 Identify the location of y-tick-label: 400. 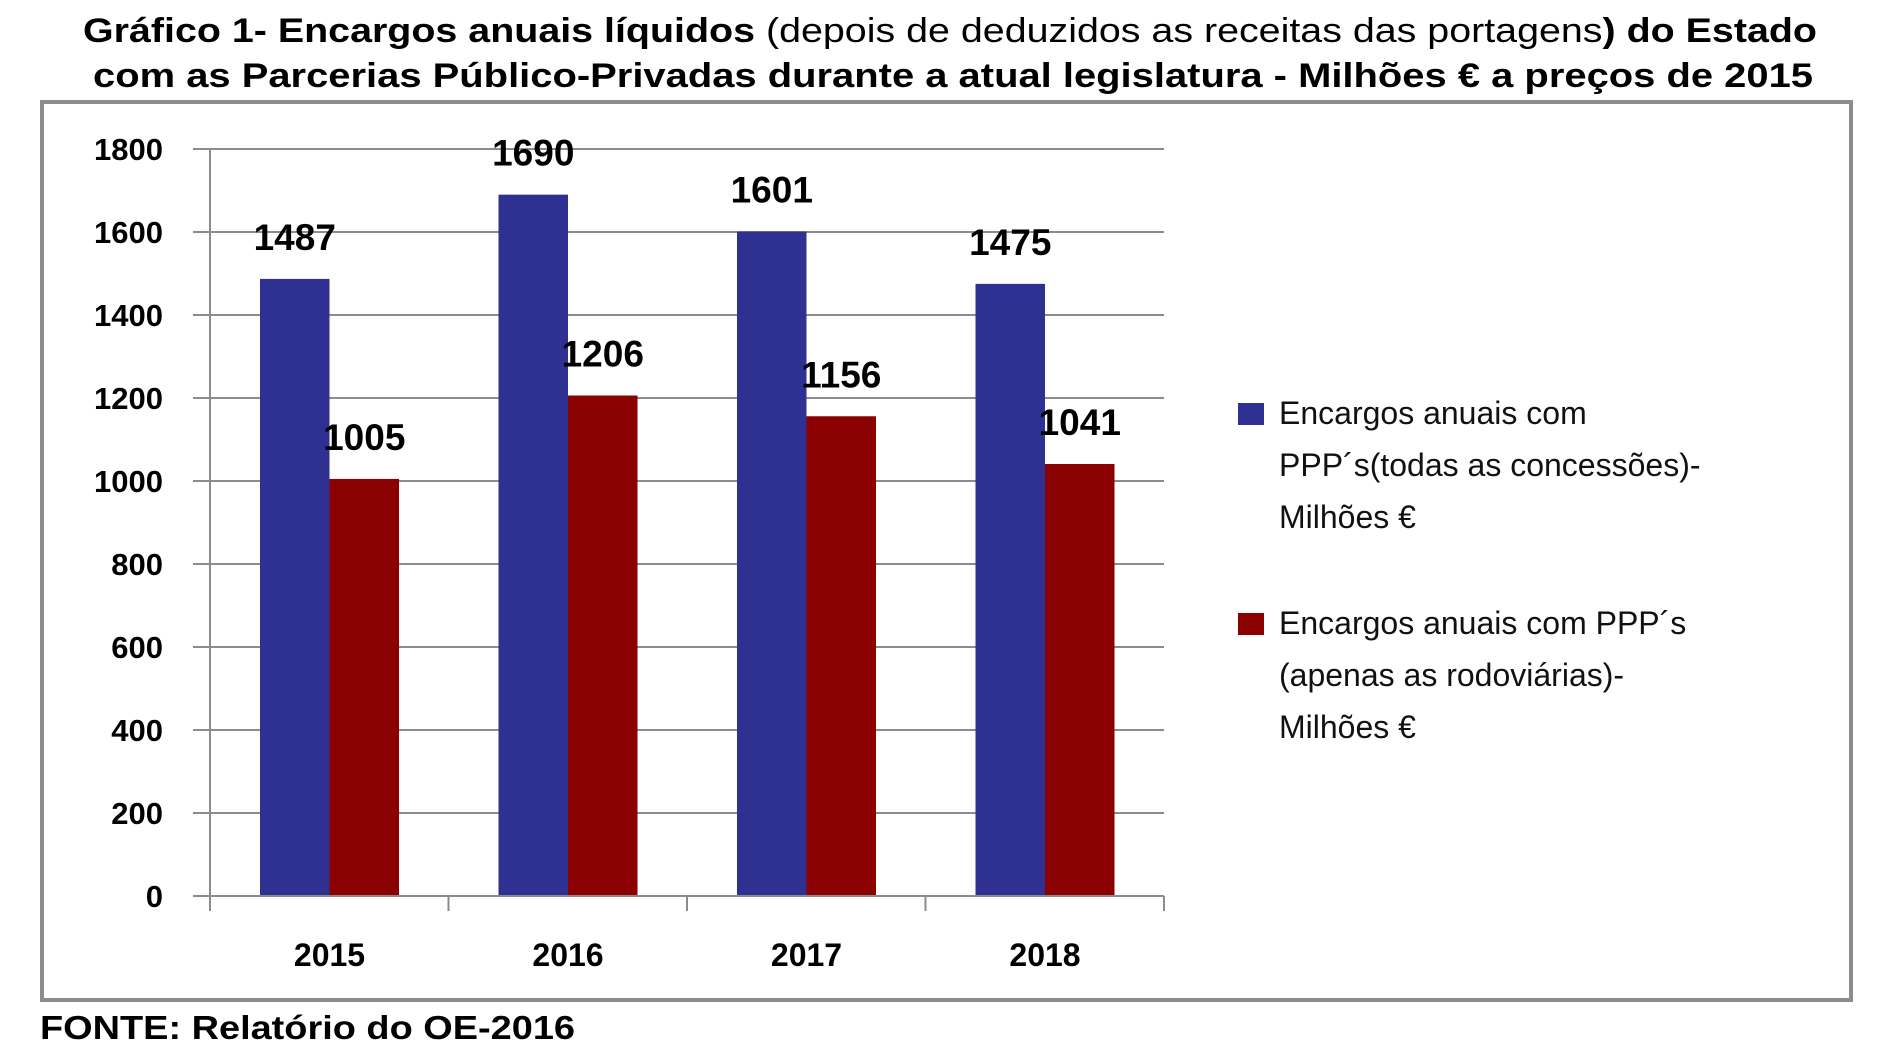
(137, 730).